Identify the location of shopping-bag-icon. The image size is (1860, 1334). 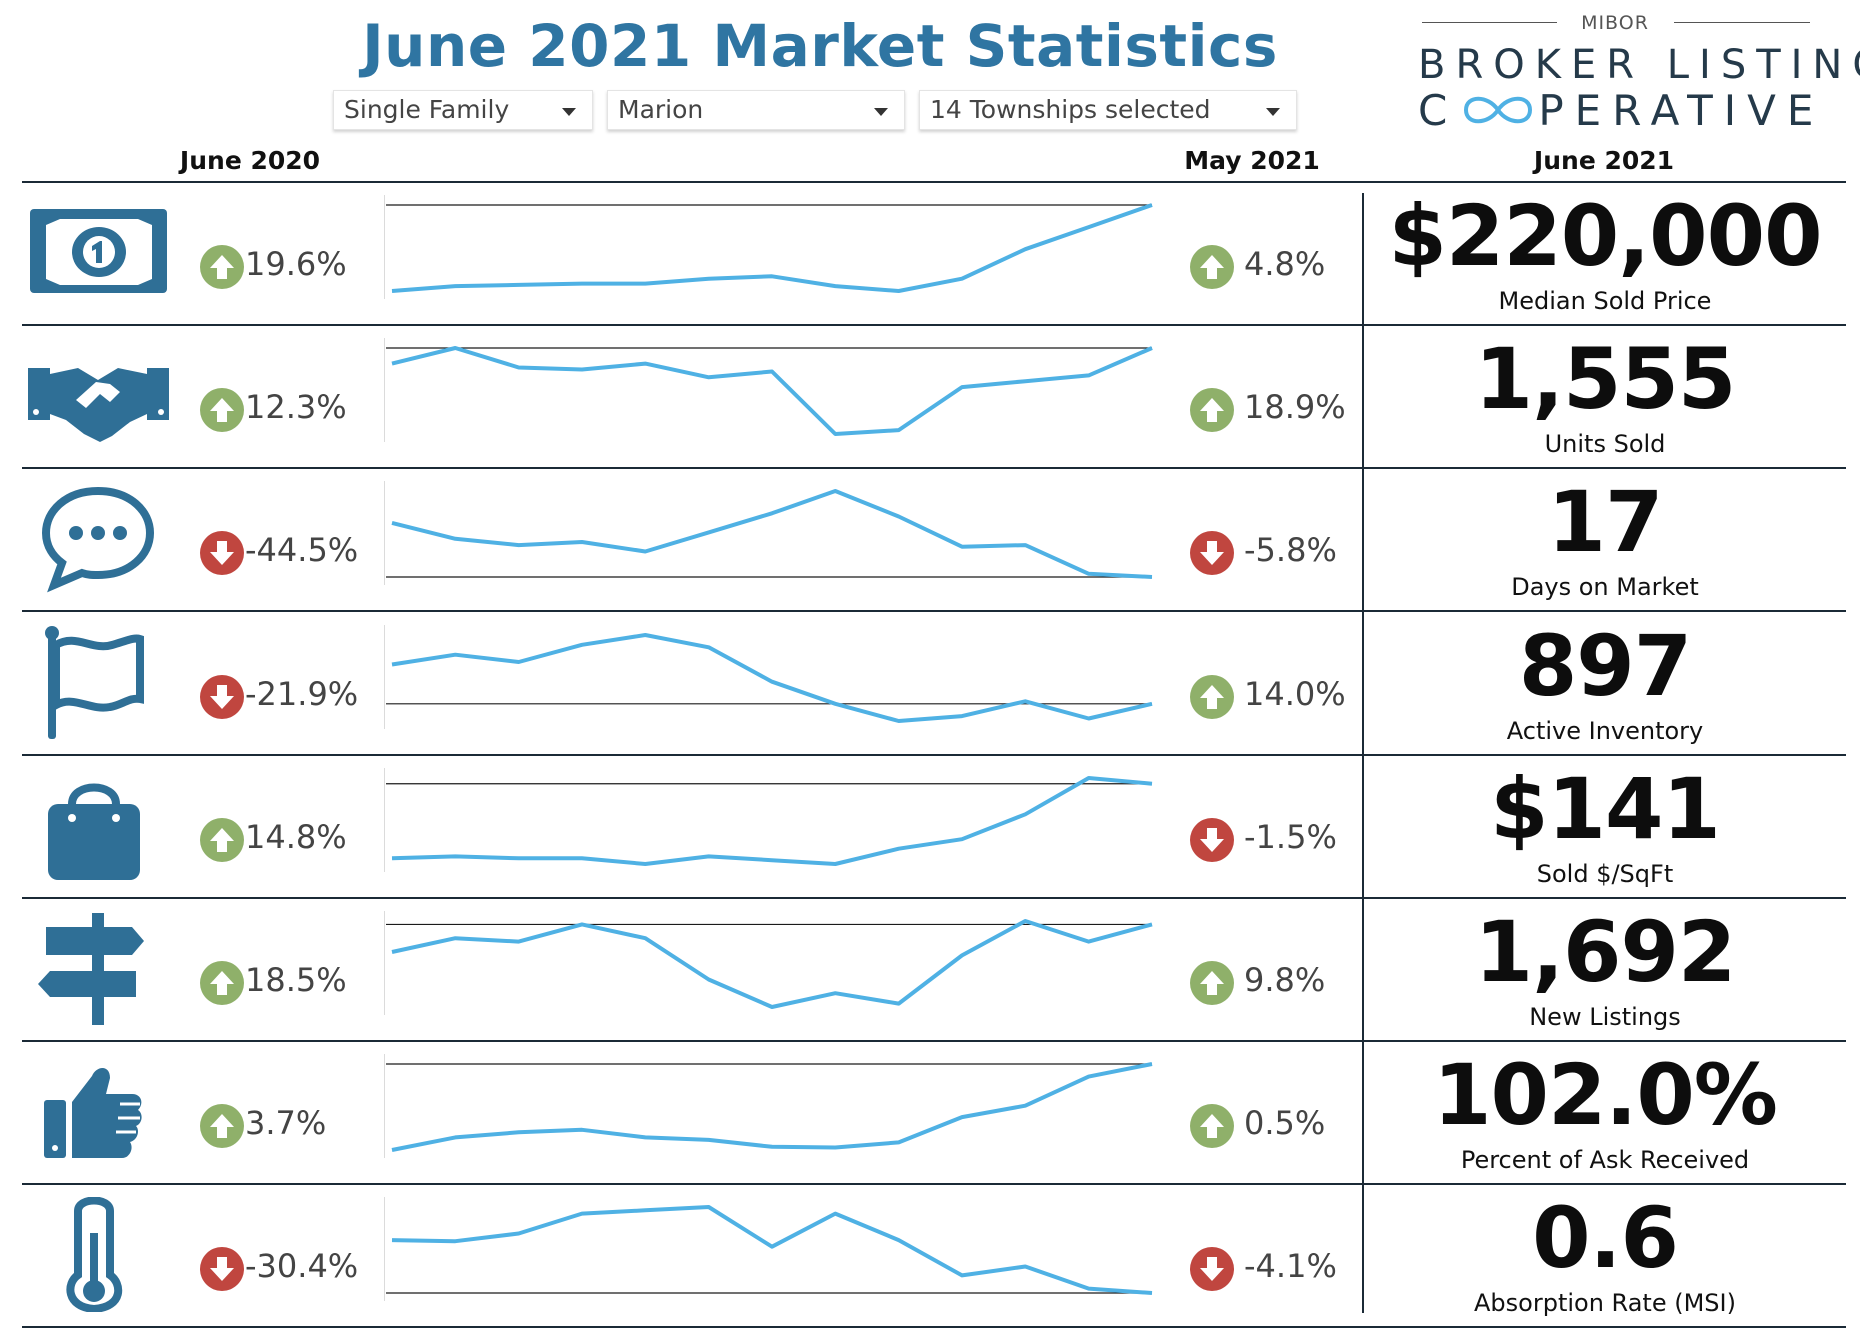
(98, 825).